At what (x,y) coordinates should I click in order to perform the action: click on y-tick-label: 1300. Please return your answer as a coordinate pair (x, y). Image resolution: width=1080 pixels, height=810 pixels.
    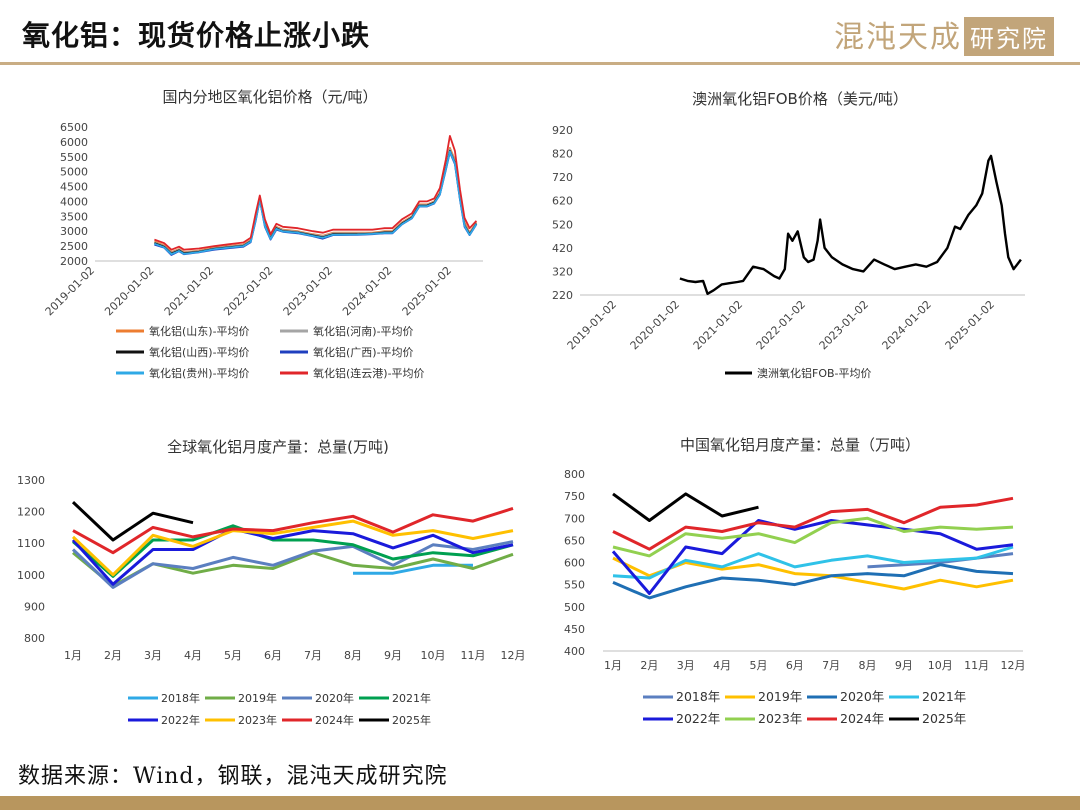
    Looking at the image, I should click on (31, 480).